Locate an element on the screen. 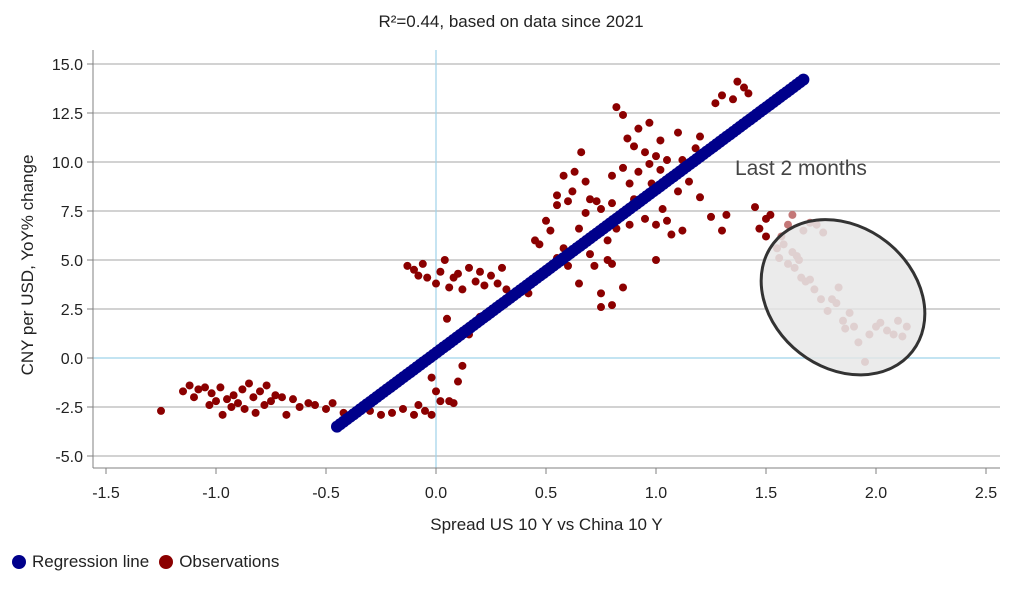 The image size is (1022, 597). y-tick-label: 15.0 is located at coordinates (67, 65).